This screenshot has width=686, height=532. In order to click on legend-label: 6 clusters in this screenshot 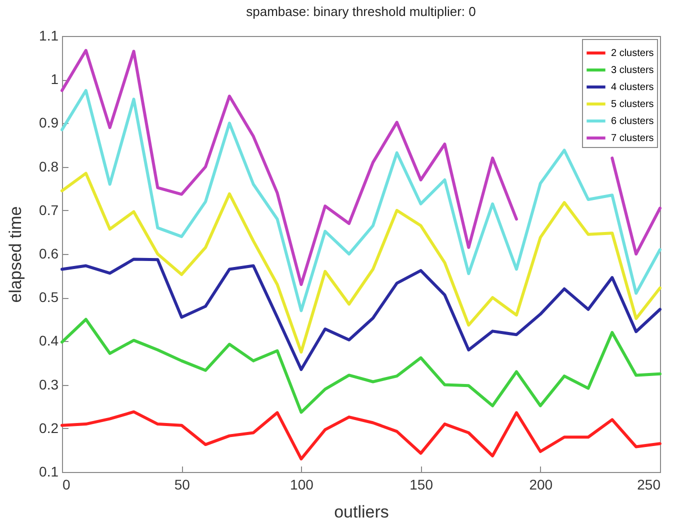, I will do `click(632, 121)`.